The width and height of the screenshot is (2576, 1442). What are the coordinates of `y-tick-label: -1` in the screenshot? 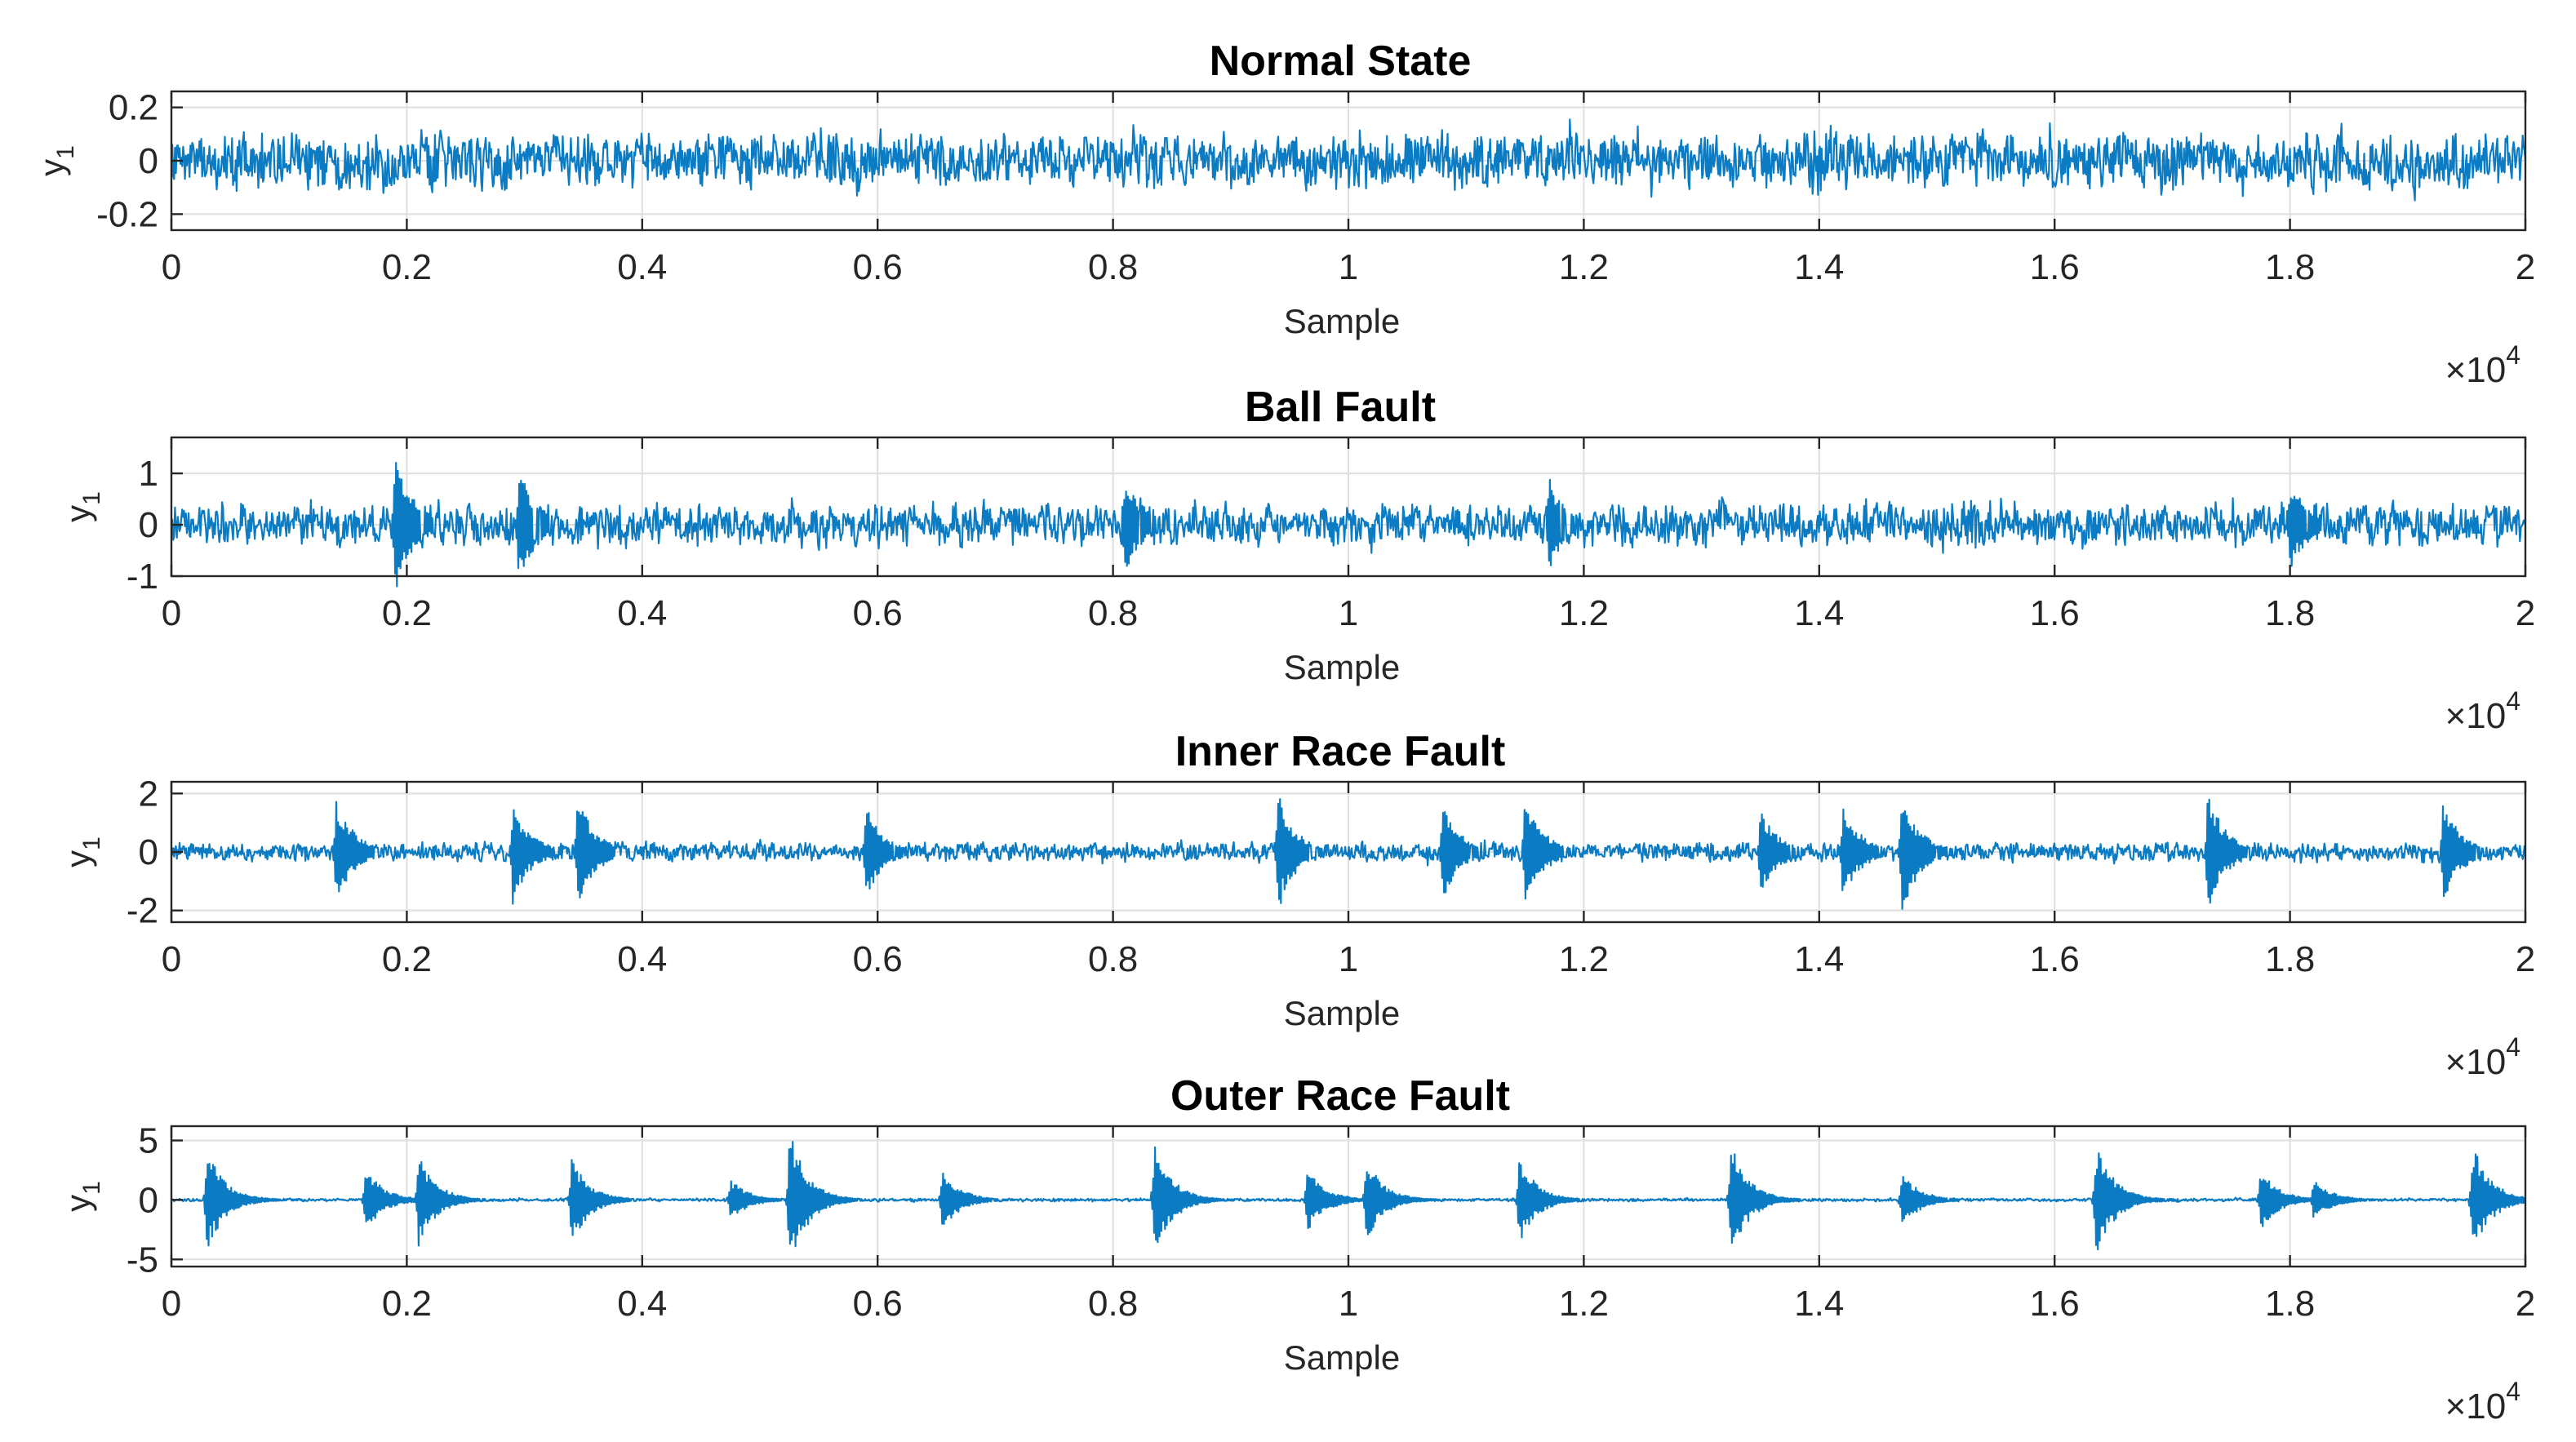 It's located at (142, 577).